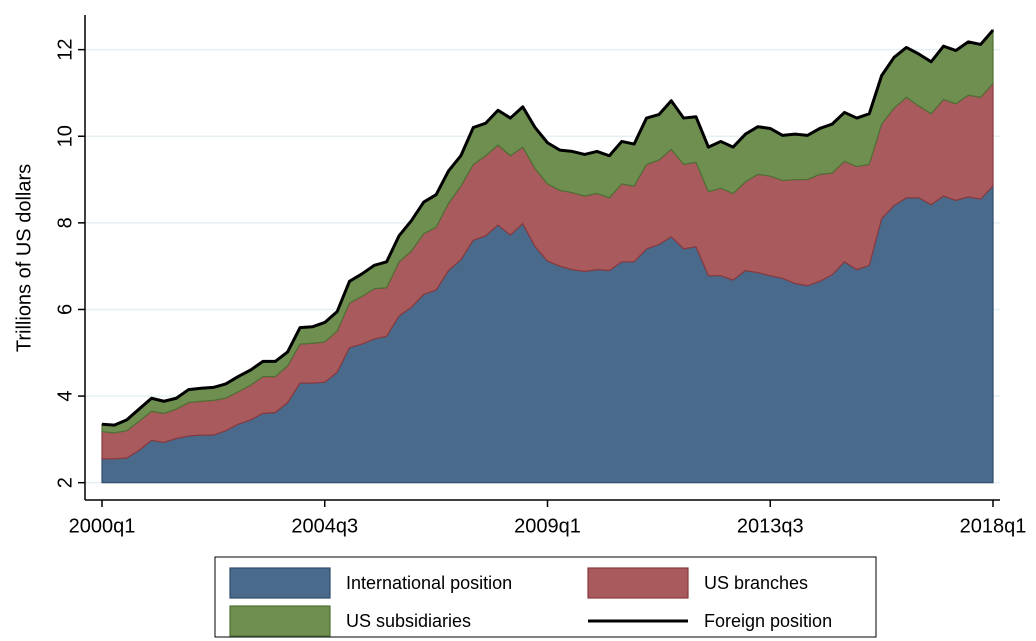 The height and width of the screenshot is (641, 1036). What do you see at coordinates (24, 258) in the screenshot?
I see `y-axis-label: Trillions of US dollars` at bounding box center [24, 258].